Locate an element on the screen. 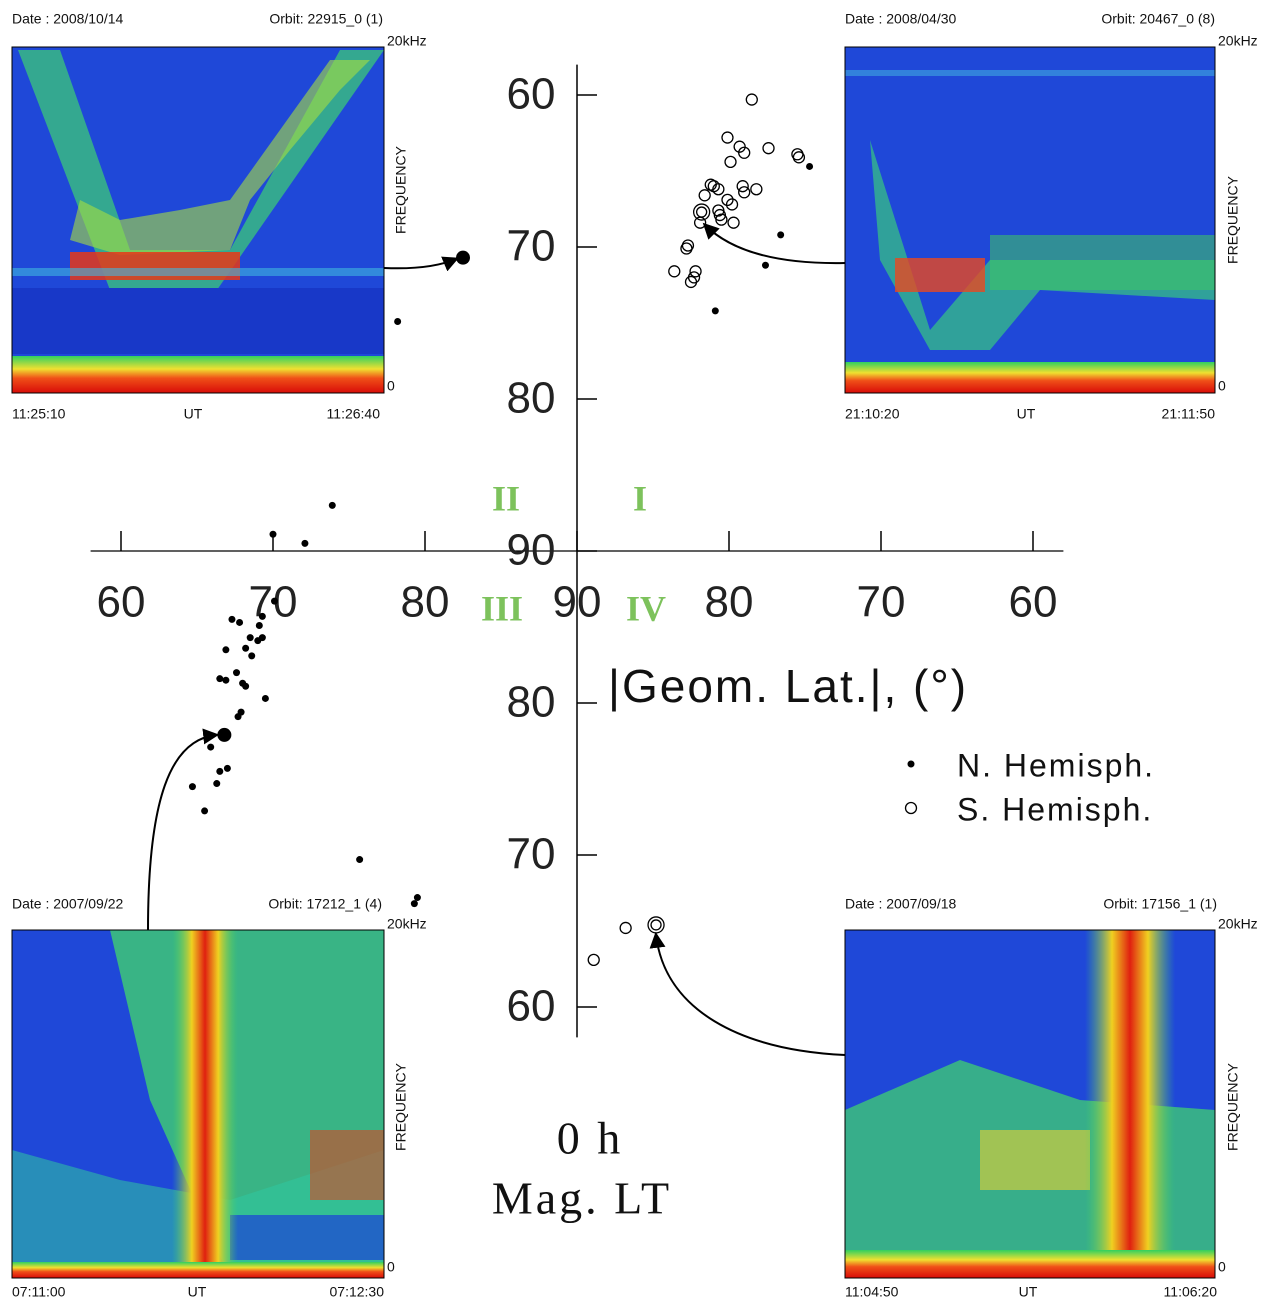 This screenshot has width=1265, height=1301. quadrant-label: II is located at coordinates (506, 498).